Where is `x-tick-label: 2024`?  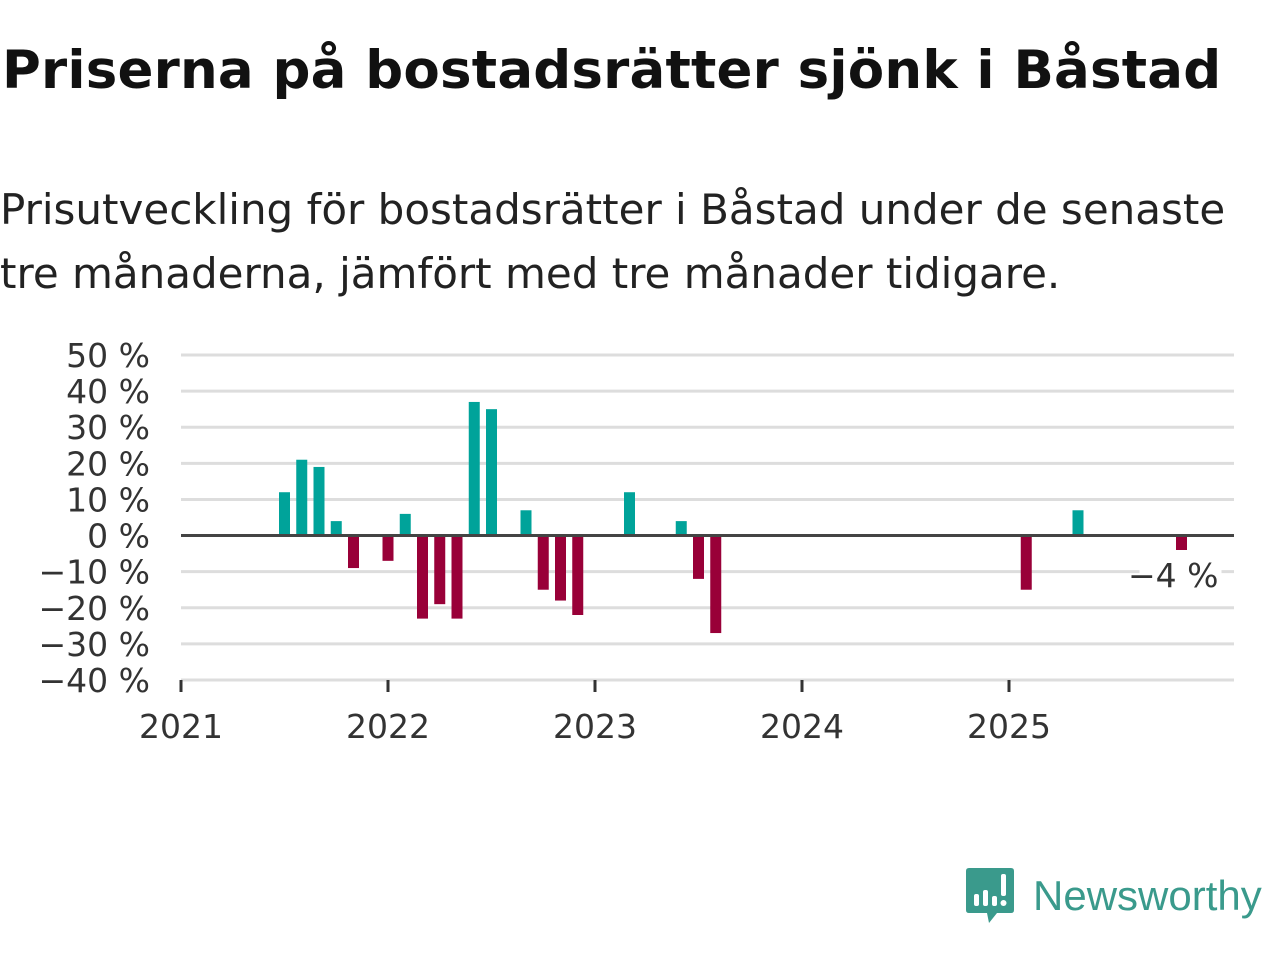
x-tick-label: 2024 is located at coordinates (802, 726).